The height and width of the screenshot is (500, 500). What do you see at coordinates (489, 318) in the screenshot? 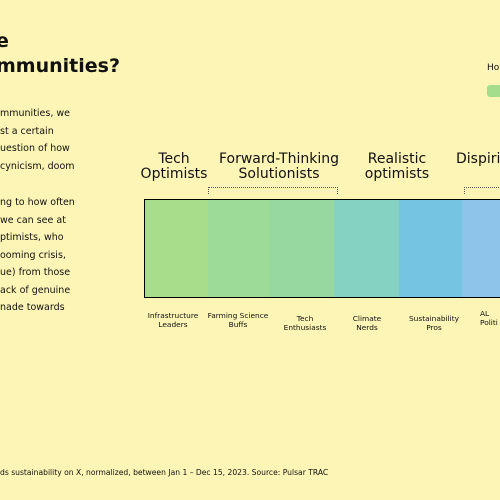
I see `segment-label: AL Politi` at bounding box center [489, 318].